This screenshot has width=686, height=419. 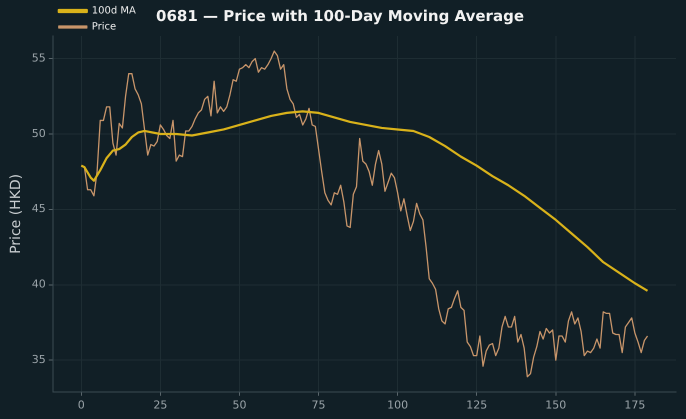 I want to click on x-tick-label: 50, so click(x=239, y=405).